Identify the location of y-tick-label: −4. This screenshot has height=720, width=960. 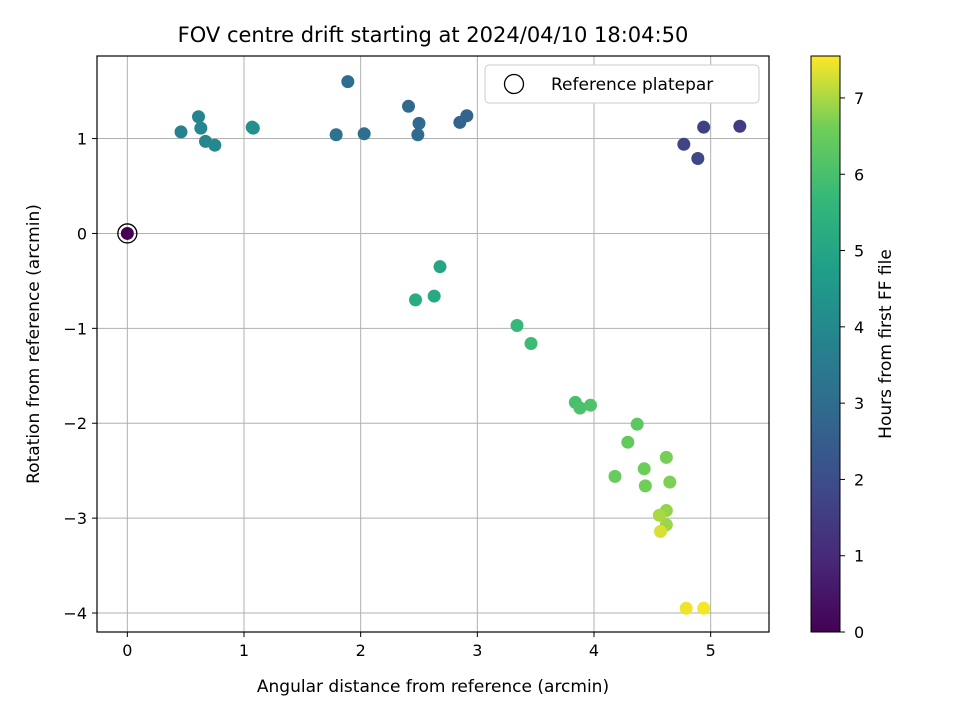
(75, 613).